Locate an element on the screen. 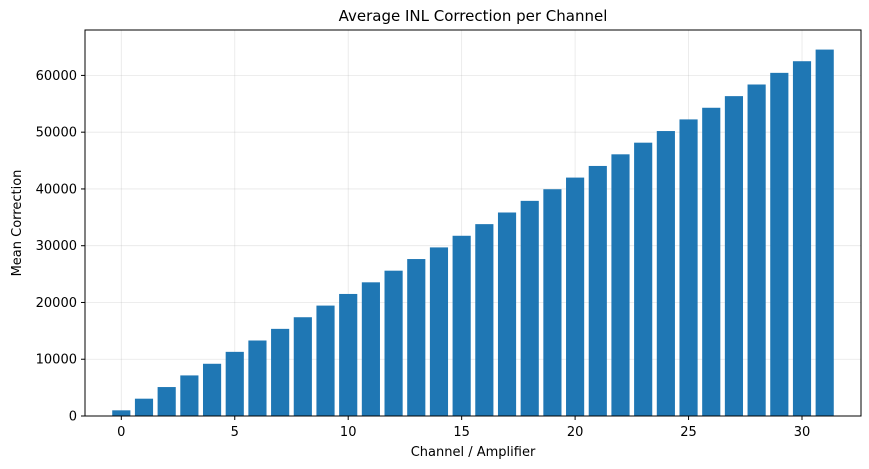 The height and width of the screenshot is (469, 869). y-tick-label: 20000 is located at coordinates (56, 303).